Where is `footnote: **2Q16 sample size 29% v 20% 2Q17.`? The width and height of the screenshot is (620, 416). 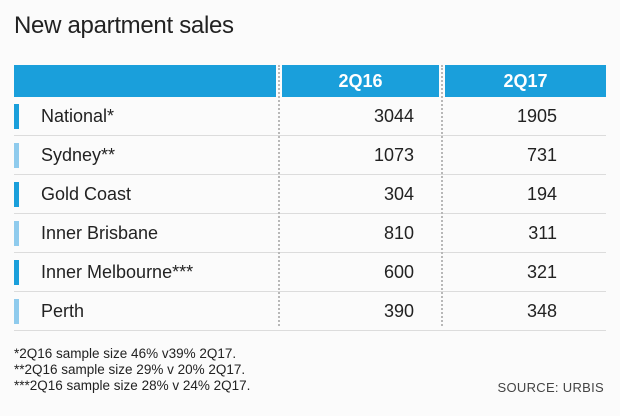 footnote: **2Q16 sample size 29% v 20% 2Q17. is located at coordinates (130, 369).